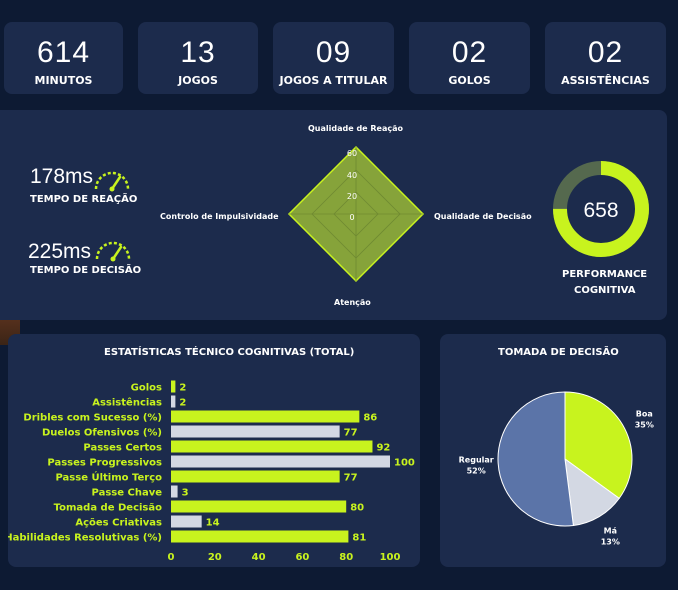 This screenshot has height=590, width=678. Describe the element at coordinates (215, 557) in the screenshot. I see `x-tick-label: 20` at that location.